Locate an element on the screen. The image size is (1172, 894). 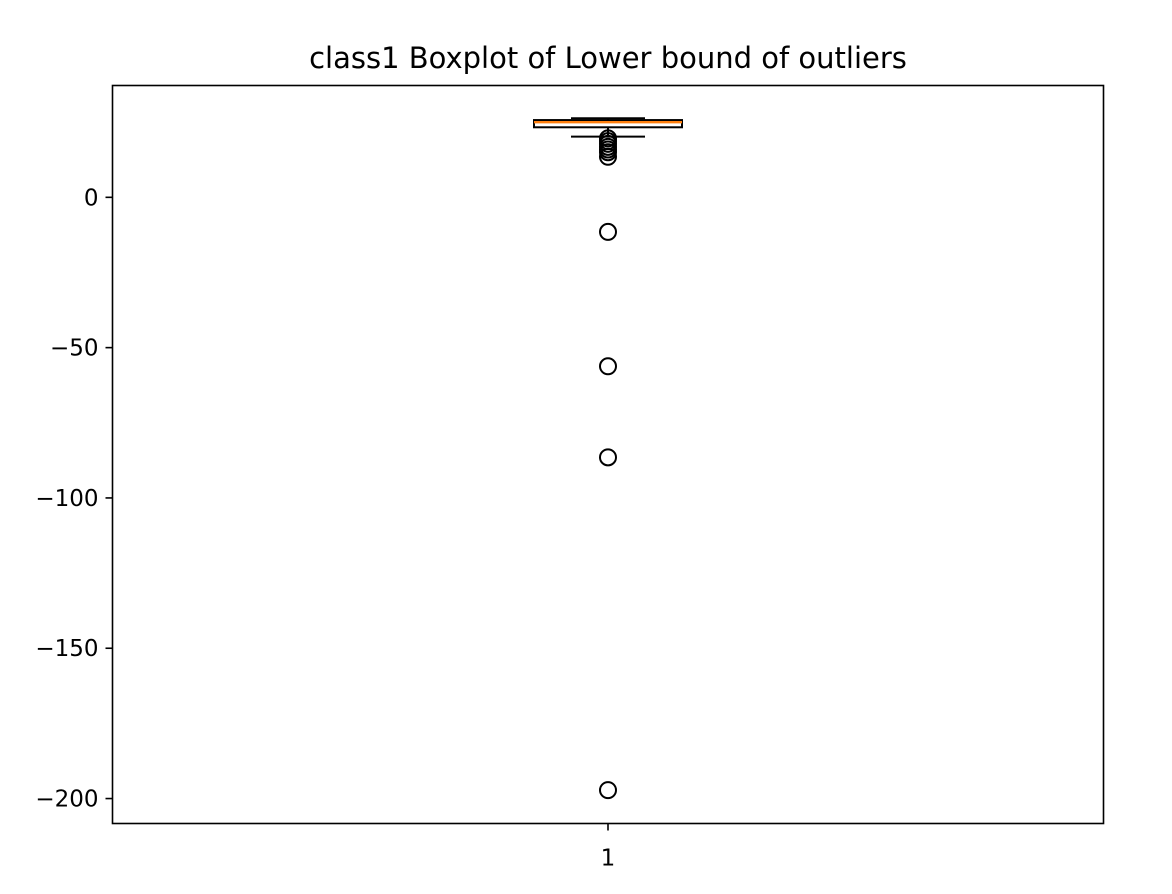
x-tick-label: 1 is located at coordinates (608, 859).